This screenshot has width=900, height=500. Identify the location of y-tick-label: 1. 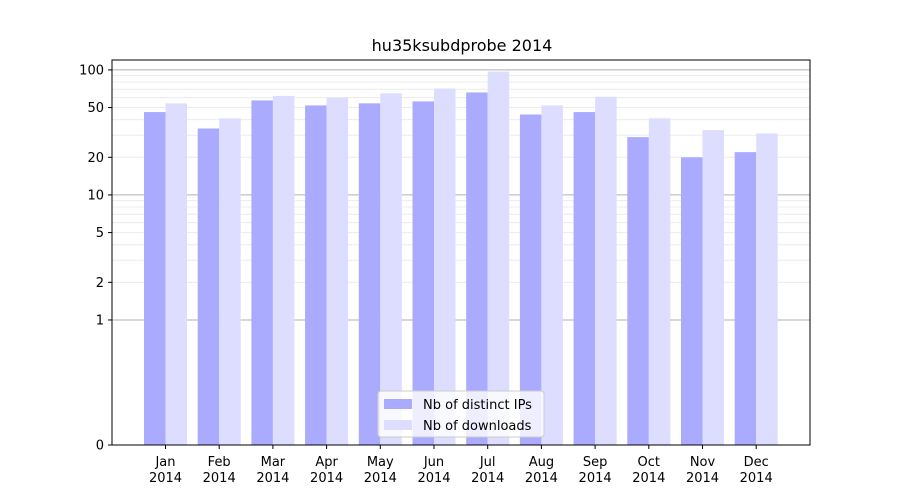
(100, 320).